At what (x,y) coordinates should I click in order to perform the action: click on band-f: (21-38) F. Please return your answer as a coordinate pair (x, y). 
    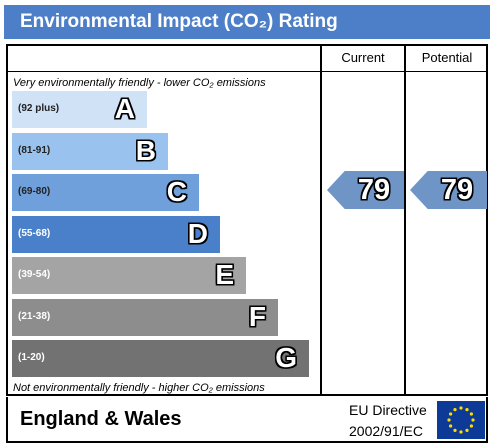
    Looking at the image, I should click on (145, 317).